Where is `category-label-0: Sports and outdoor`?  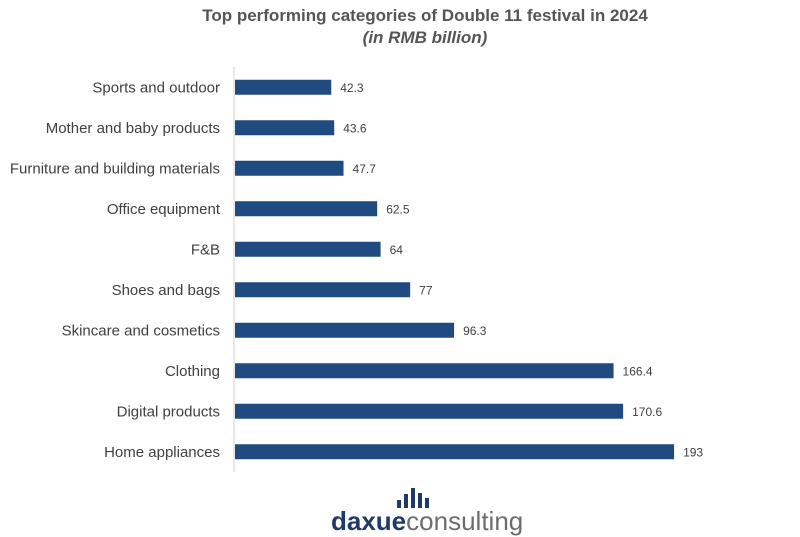
category-label-0: Sports and outdoor is located at coordinates (156, 87).